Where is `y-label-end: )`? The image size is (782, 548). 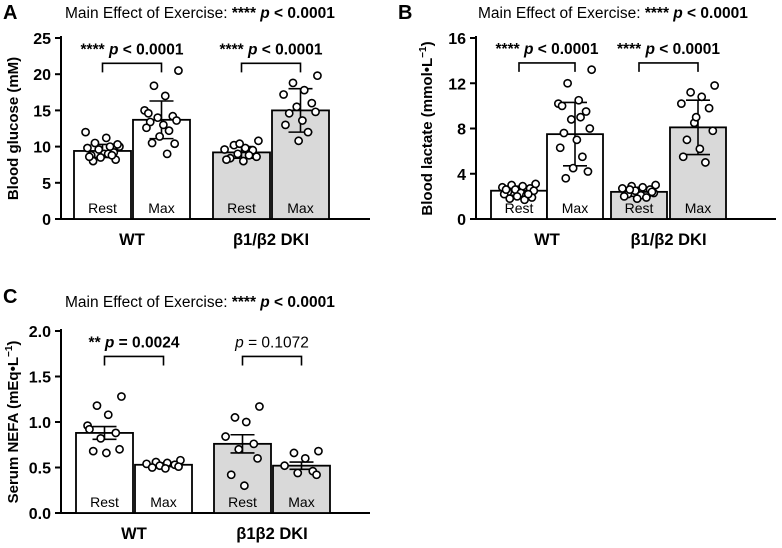
y-label-end: ) is located at coordinates (427, 43).